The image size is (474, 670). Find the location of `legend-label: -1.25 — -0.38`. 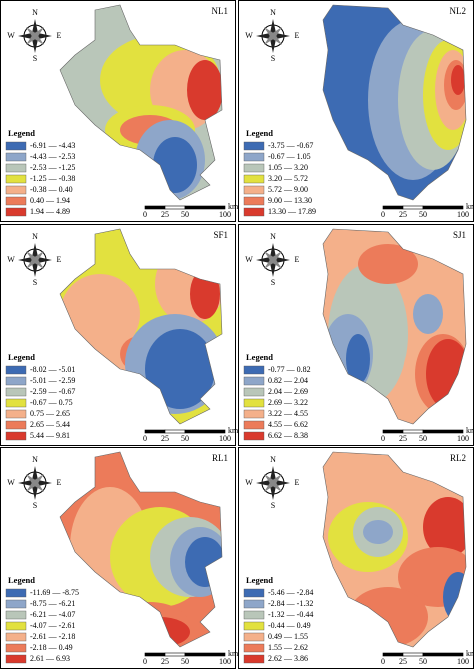

legend-label: -1.25 — -0.38 is located at coordinates (52, 178).